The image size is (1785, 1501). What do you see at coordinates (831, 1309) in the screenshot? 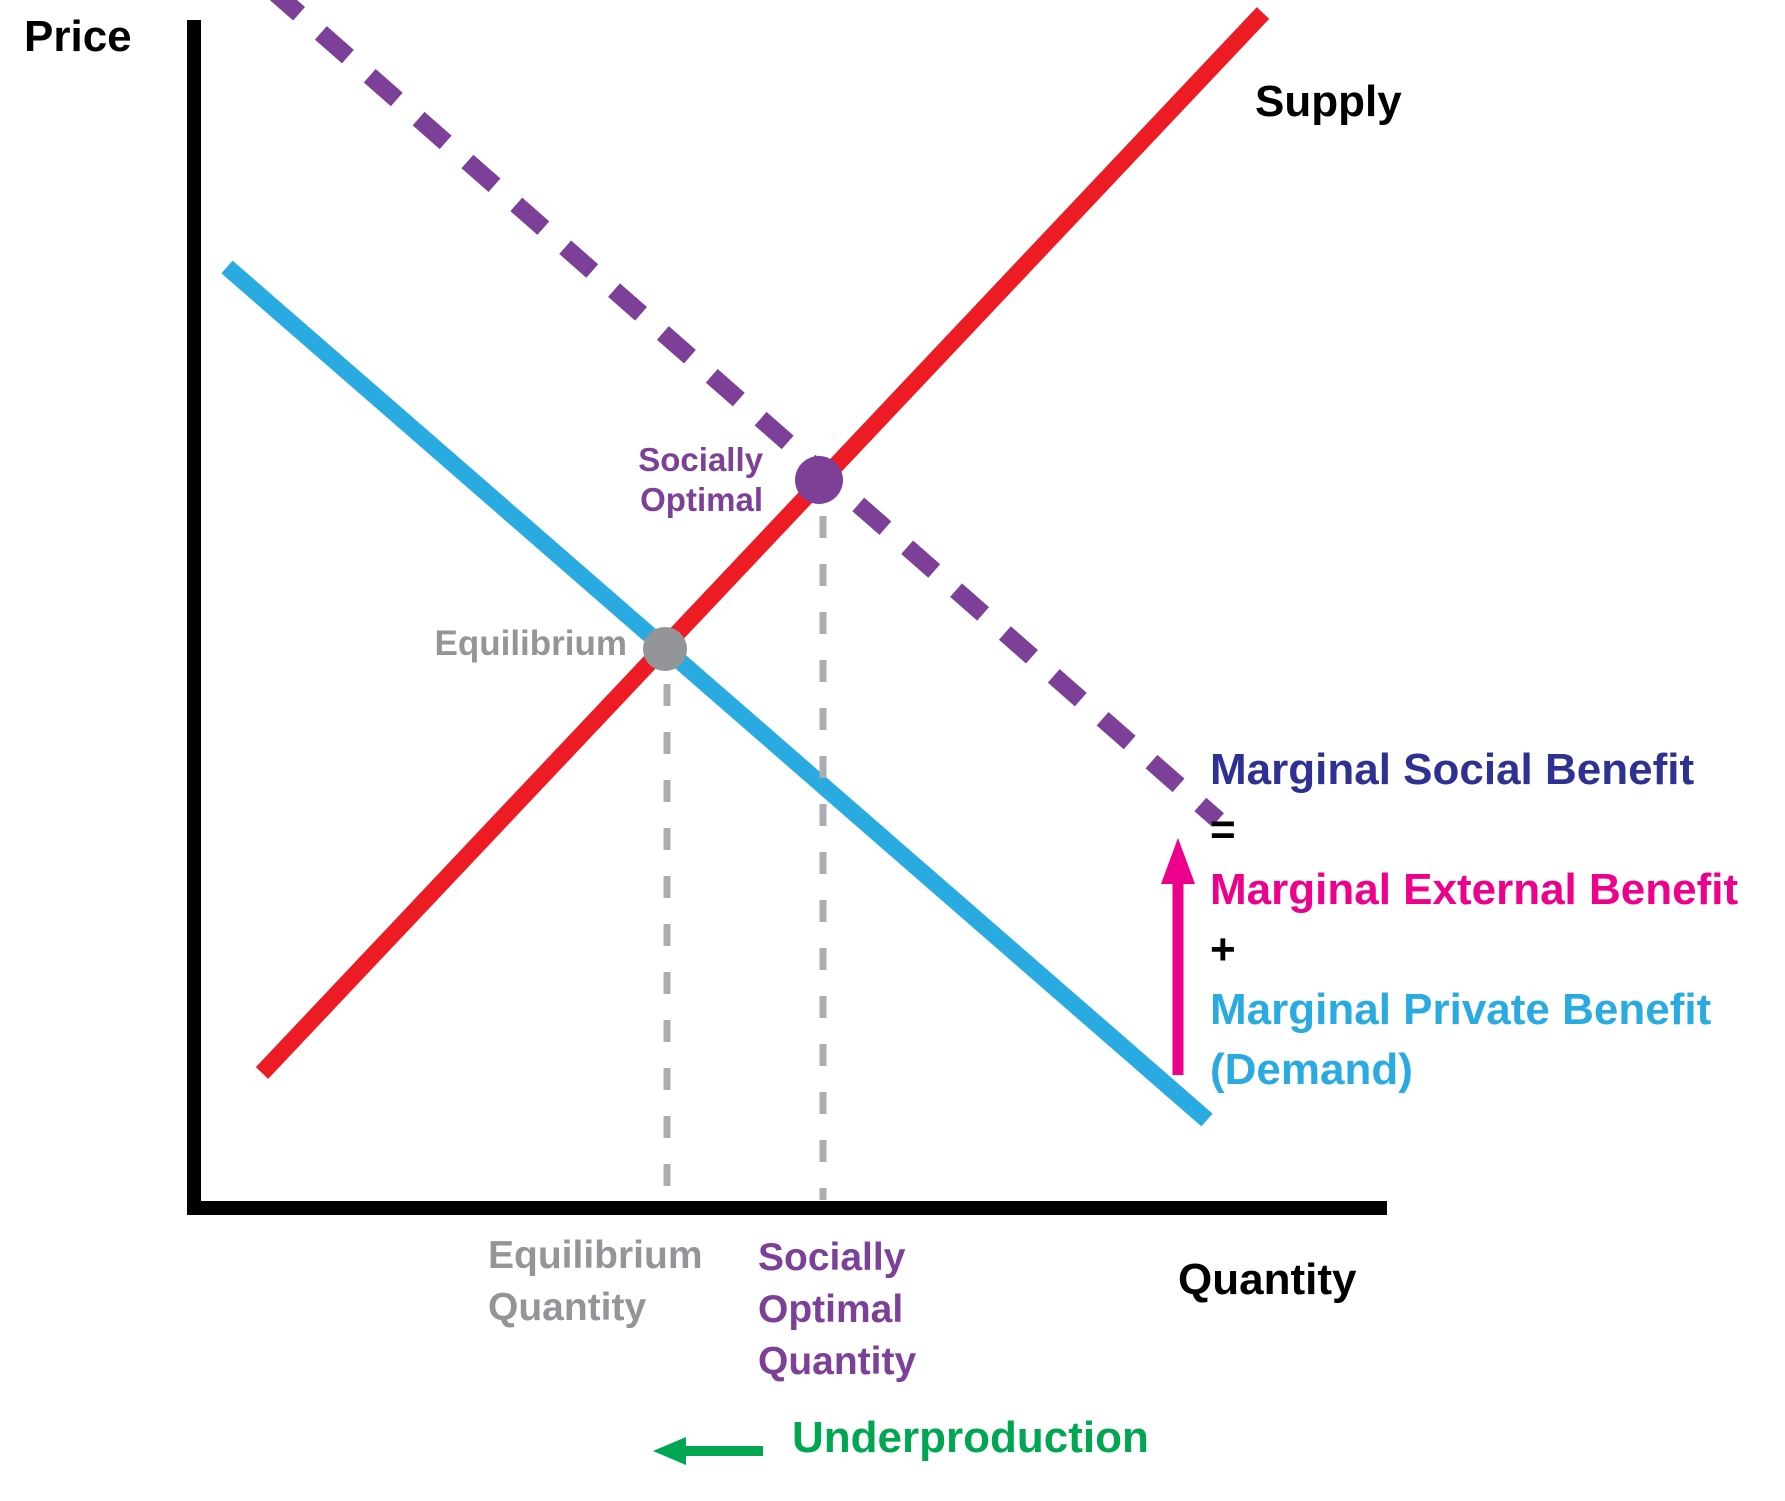
I see `socially-optimal-quantity-line2: Optimal` at bounding box center [831, 1309].